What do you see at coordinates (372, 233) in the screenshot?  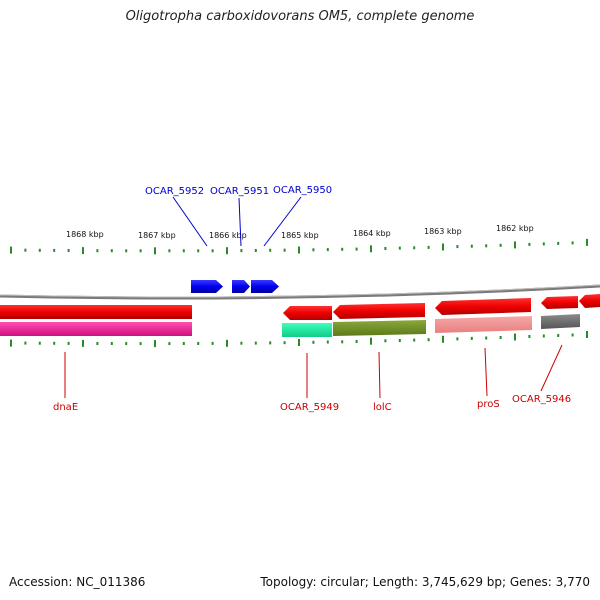 I see `scale-label-1864: 1864 kbp` at bounding box center [372, 233].